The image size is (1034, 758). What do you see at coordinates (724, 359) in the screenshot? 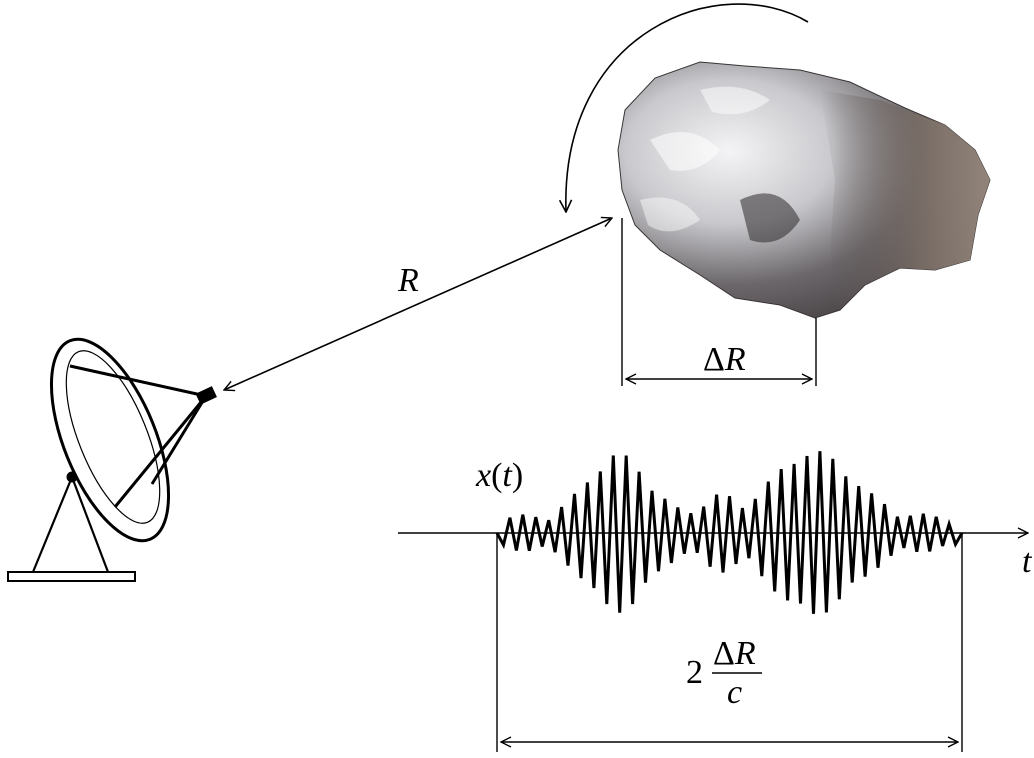
I see `delta-r-label: ΔR` at bounding box center [724, 359].